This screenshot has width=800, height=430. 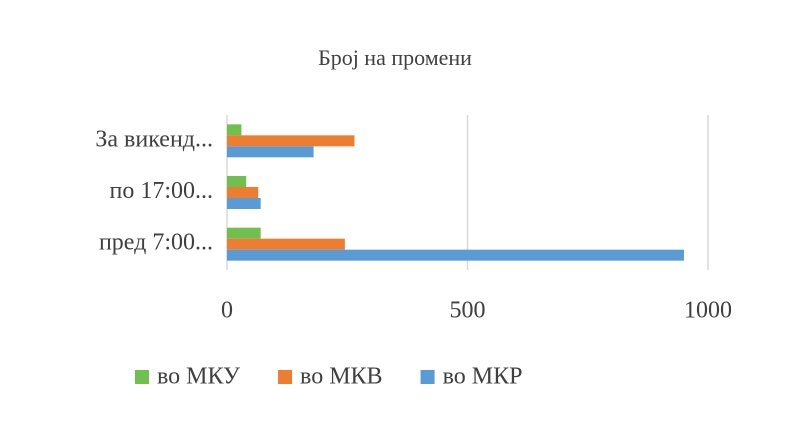 I want to click on x-tick-label: 1000, so click(x=708, y=311).